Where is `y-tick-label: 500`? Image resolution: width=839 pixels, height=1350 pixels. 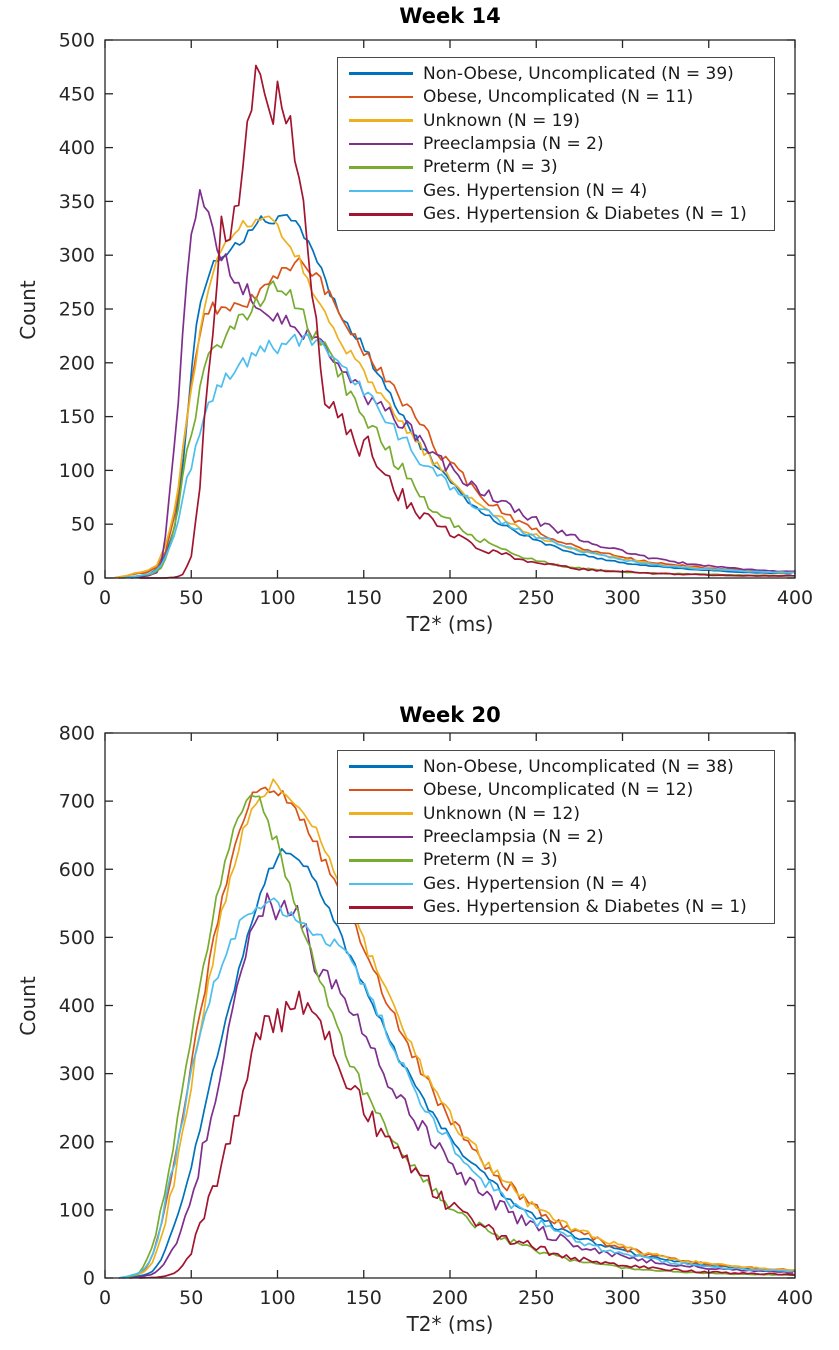 y-tick-label: 500 is located at coordinates (77, 938).